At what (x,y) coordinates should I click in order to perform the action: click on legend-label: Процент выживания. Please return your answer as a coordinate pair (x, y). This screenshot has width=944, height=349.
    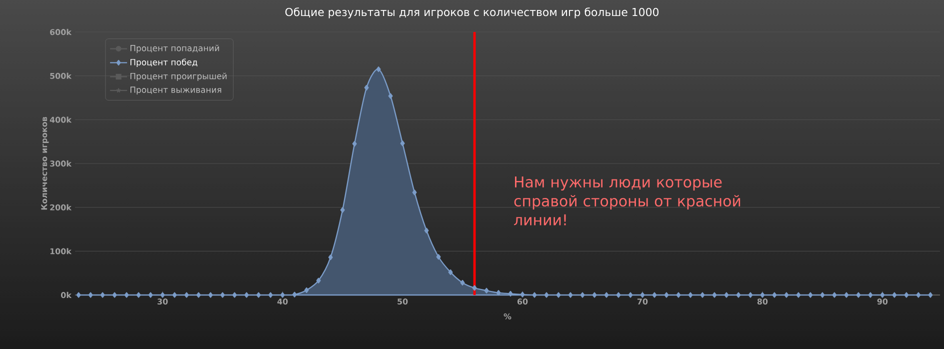
    Looking at the image, I should click on (176, 90).